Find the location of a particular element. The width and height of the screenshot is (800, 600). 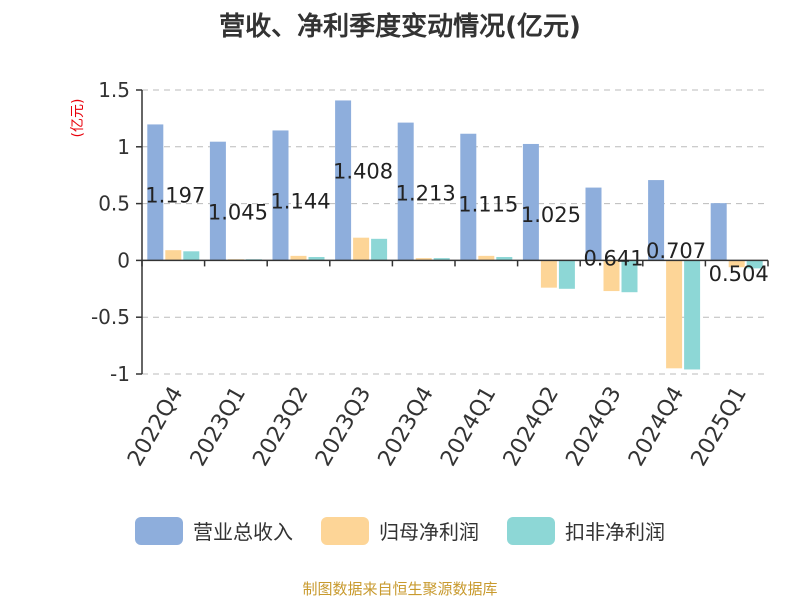

revenue-data-label: 1.213 is located at coordinates (426, 194).